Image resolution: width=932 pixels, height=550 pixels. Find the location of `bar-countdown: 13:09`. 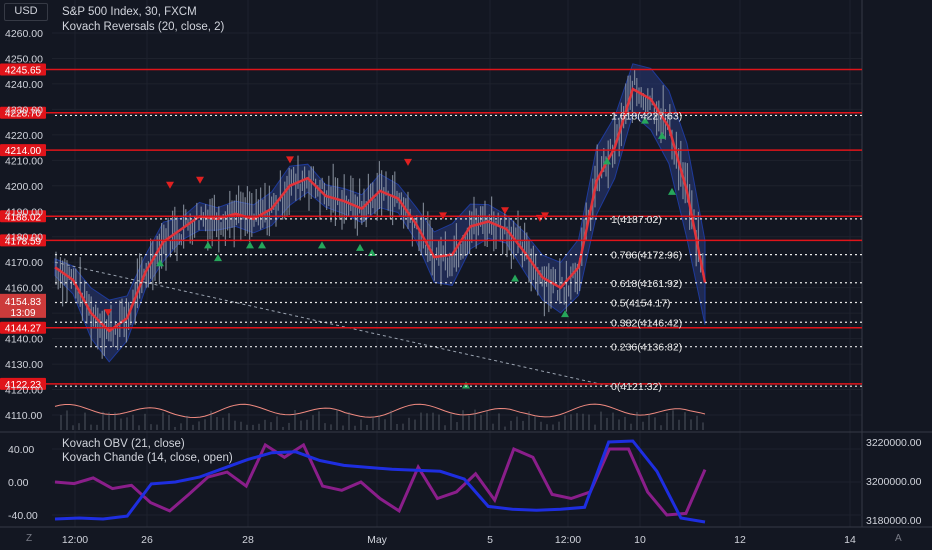

bar-countdown: 13:09 is located at coordinates (22, 313).